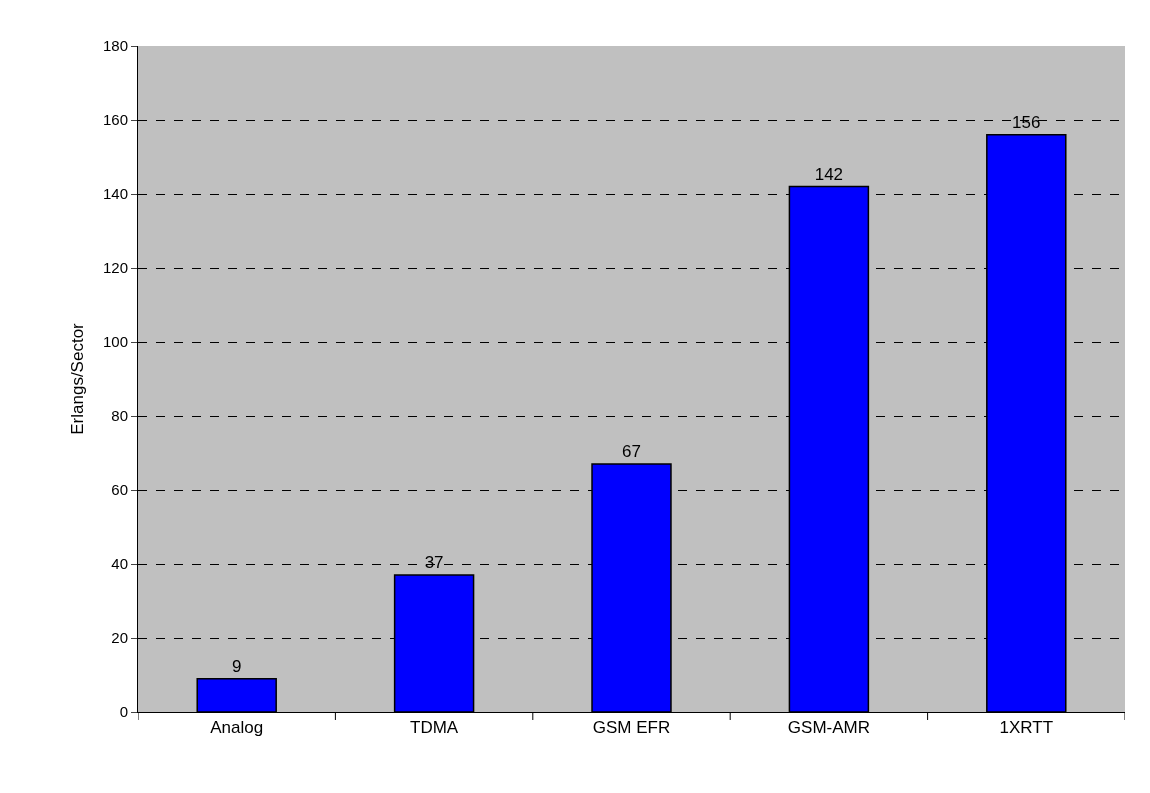 The width and height of the screenshot is (1150, 793). What do you see at coordinates (115, 46) in the screenshot?
I see `y-tick-label: 180` at bounding box center [115, 46].